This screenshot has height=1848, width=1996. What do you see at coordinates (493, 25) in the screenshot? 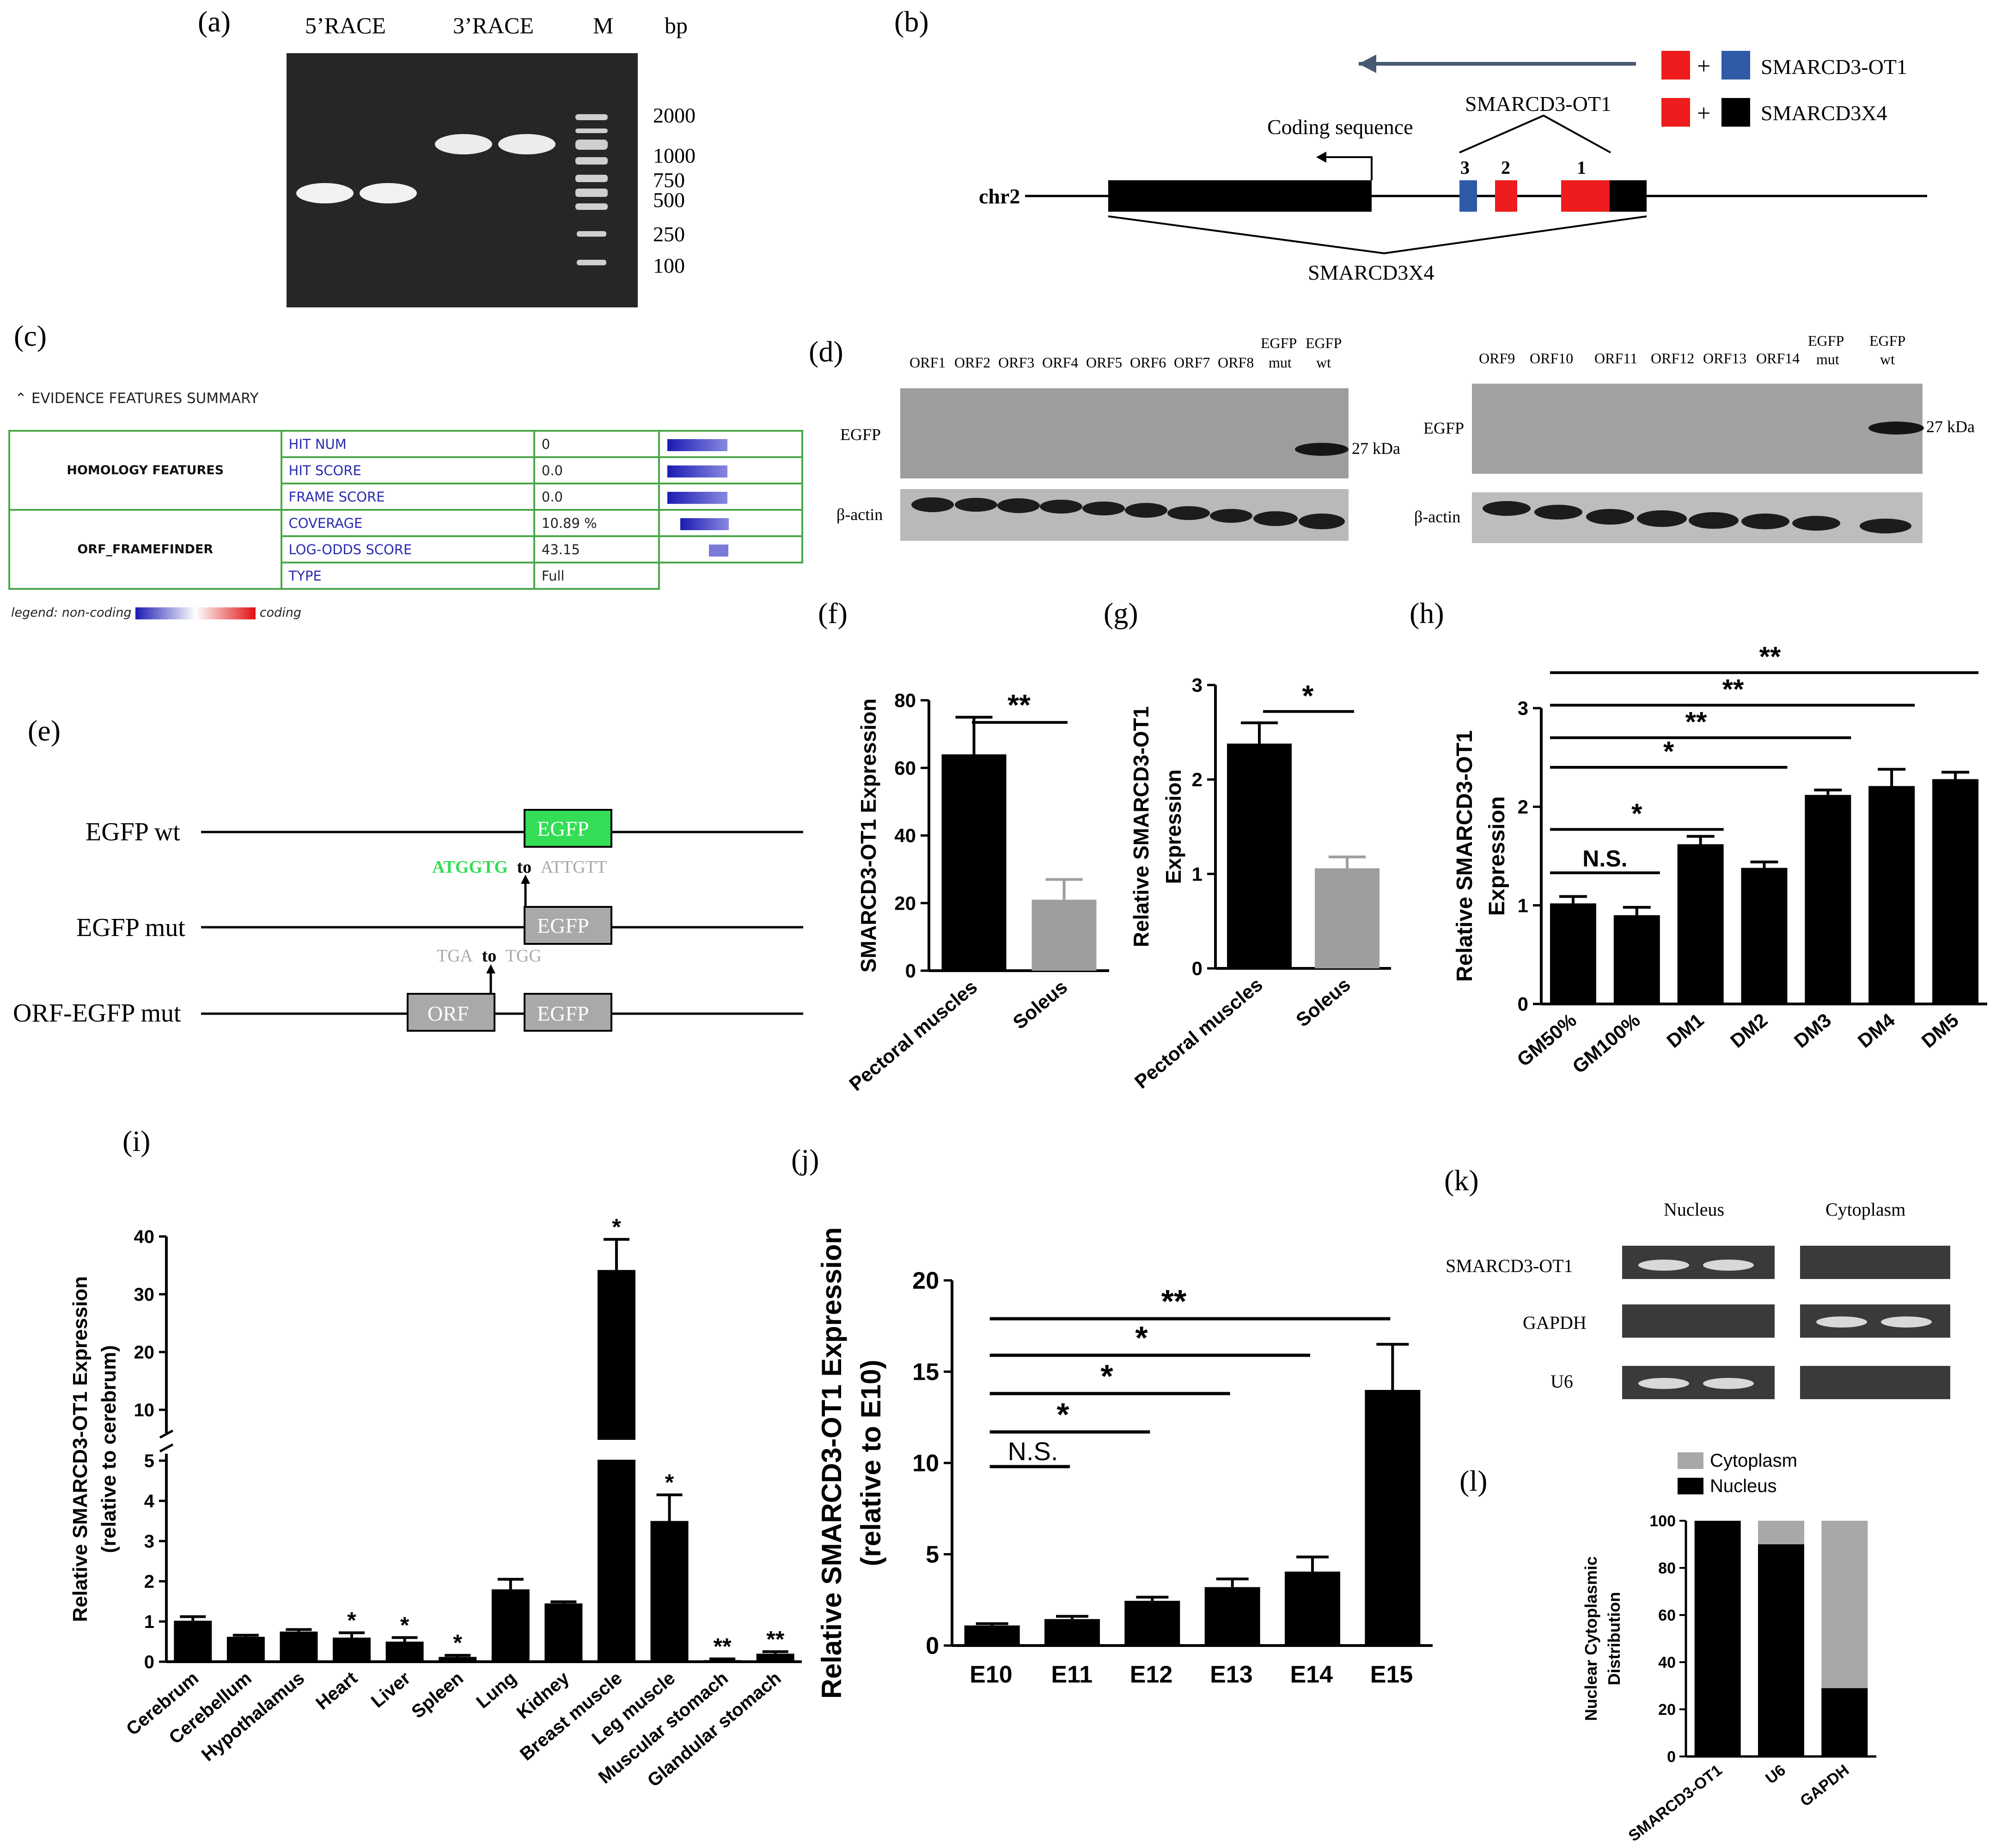
I see `lane-label-3race: 3’RACE` at bounding box center [493, 25].